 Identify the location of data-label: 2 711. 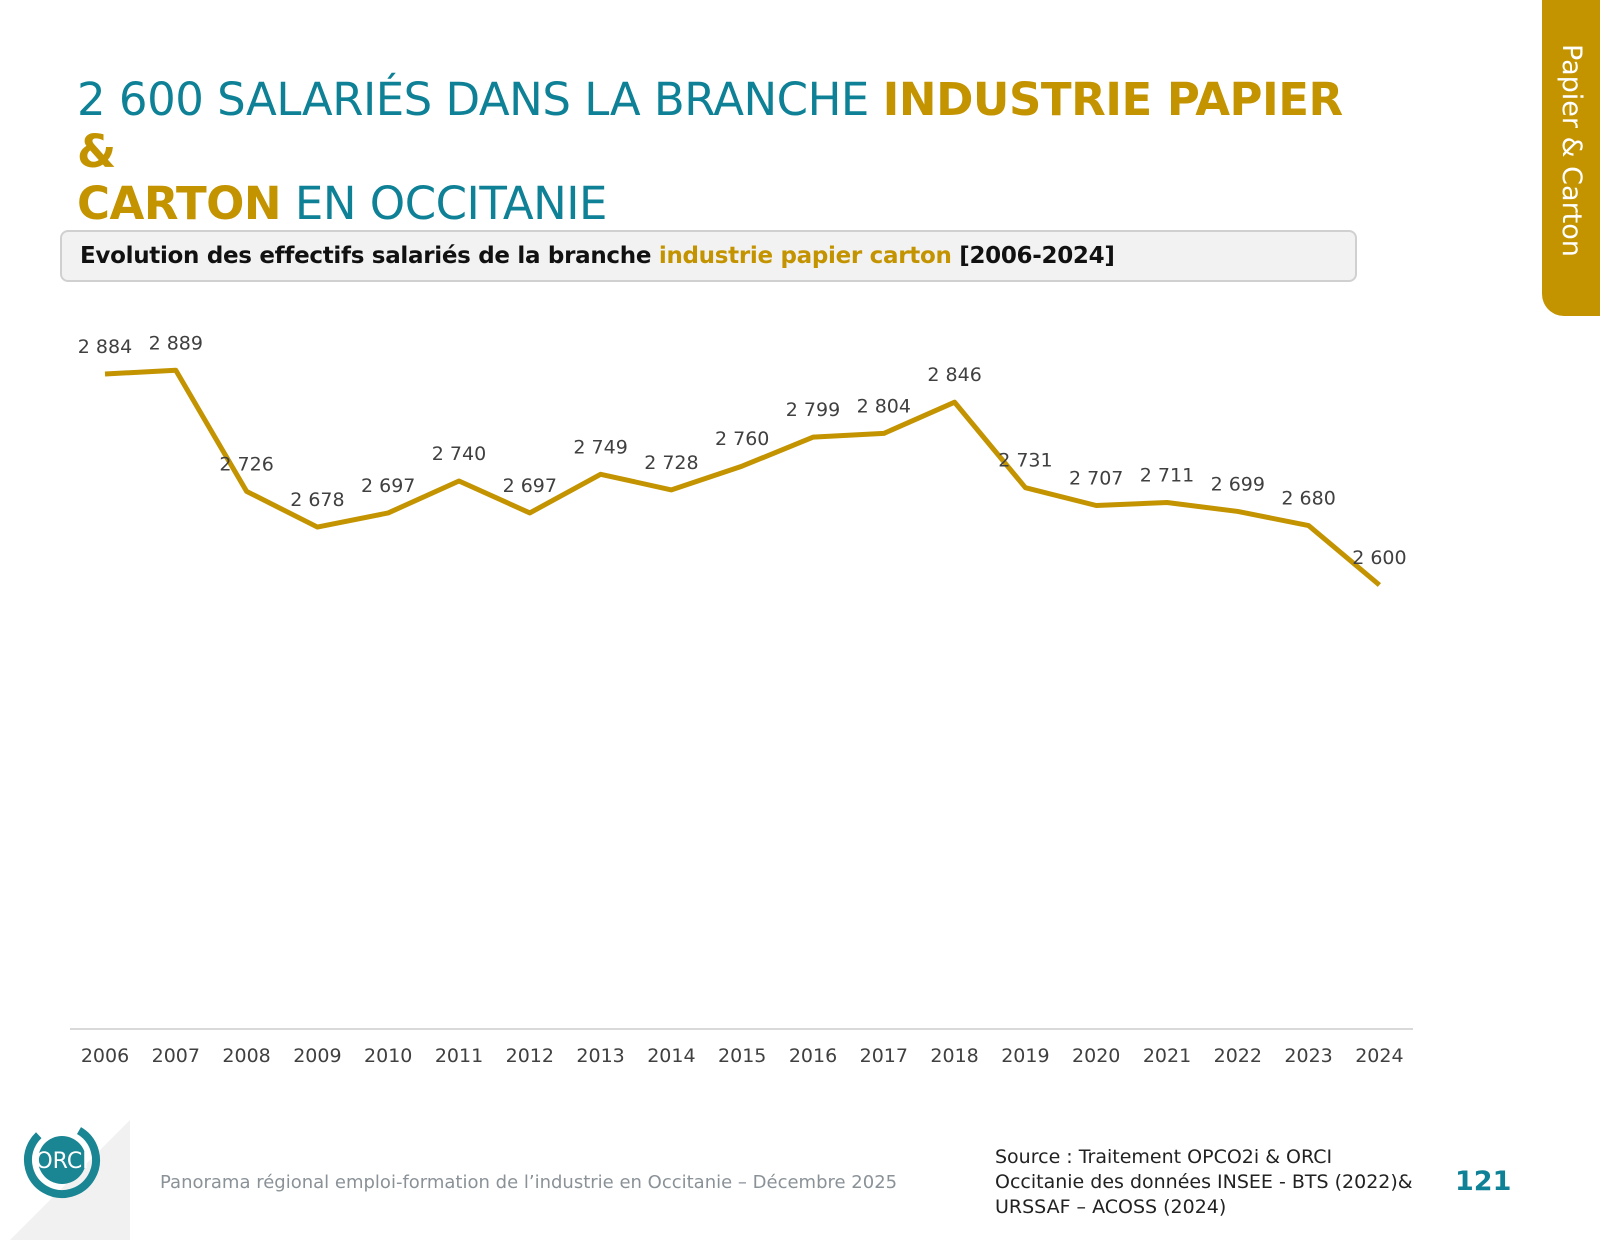
(1167, 476).